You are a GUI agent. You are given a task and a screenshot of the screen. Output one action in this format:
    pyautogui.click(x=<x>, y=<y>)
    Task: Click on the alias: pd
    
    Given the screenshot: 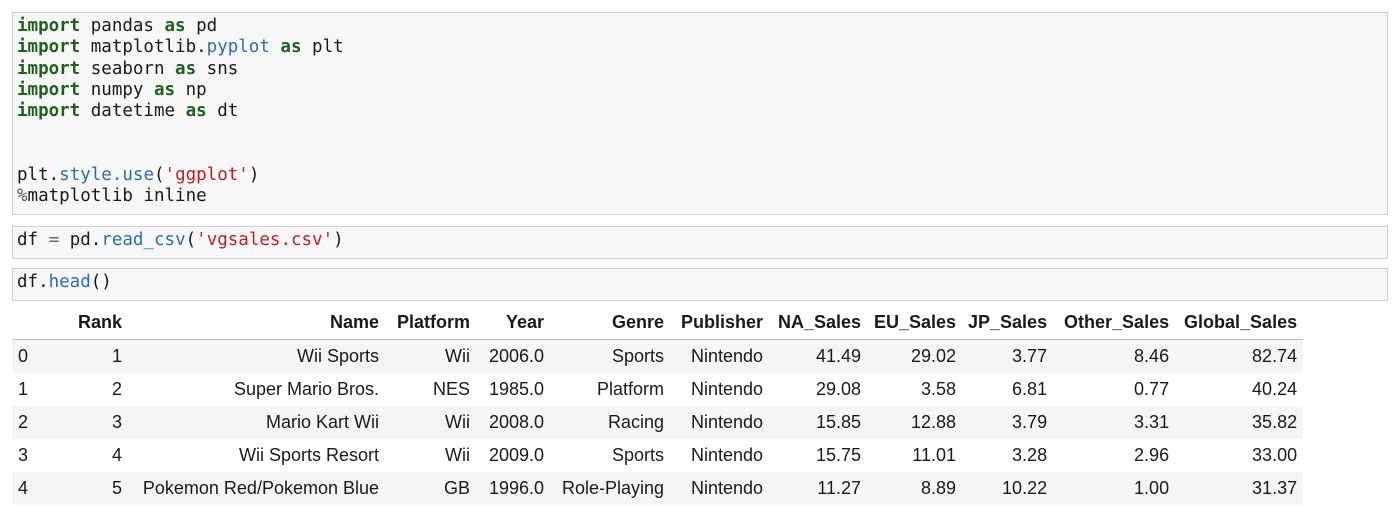 What is the action you would take?
    pyautogui.click(x=201, y=26)
    